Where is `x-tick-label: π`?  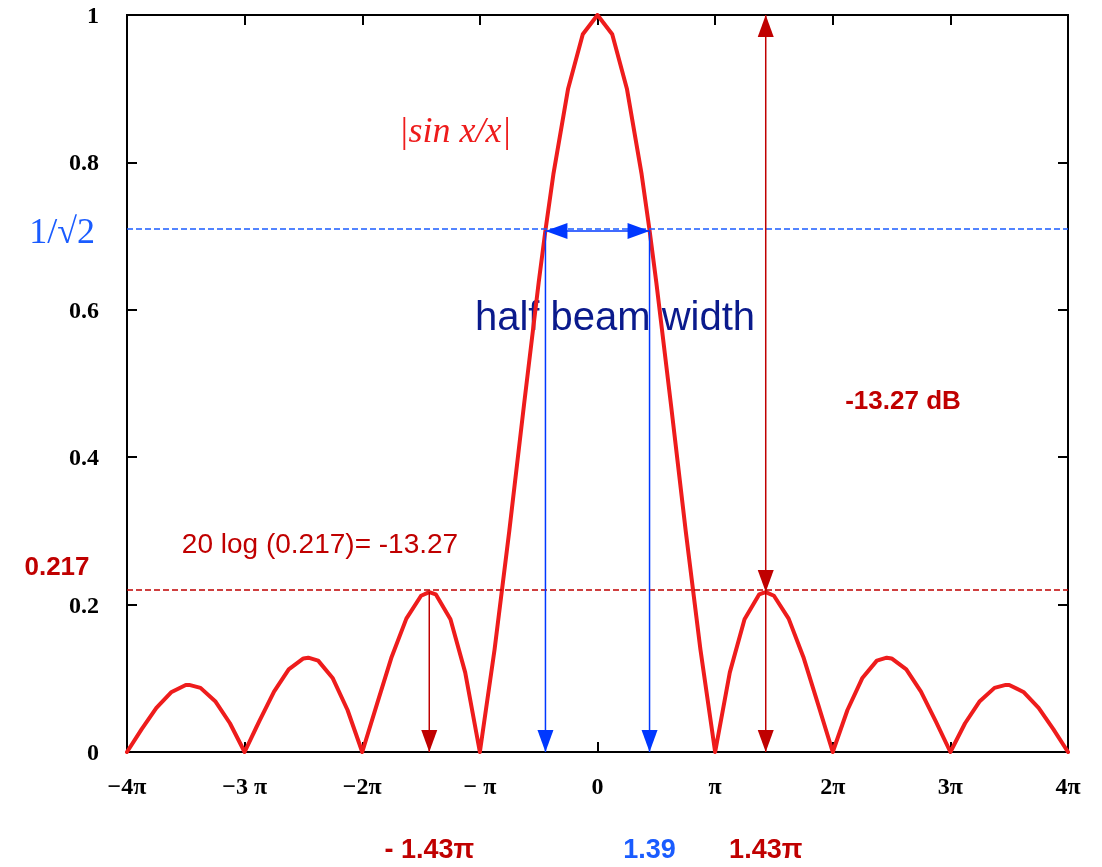 x-tick-label: π is located at coordinates (715, 786).